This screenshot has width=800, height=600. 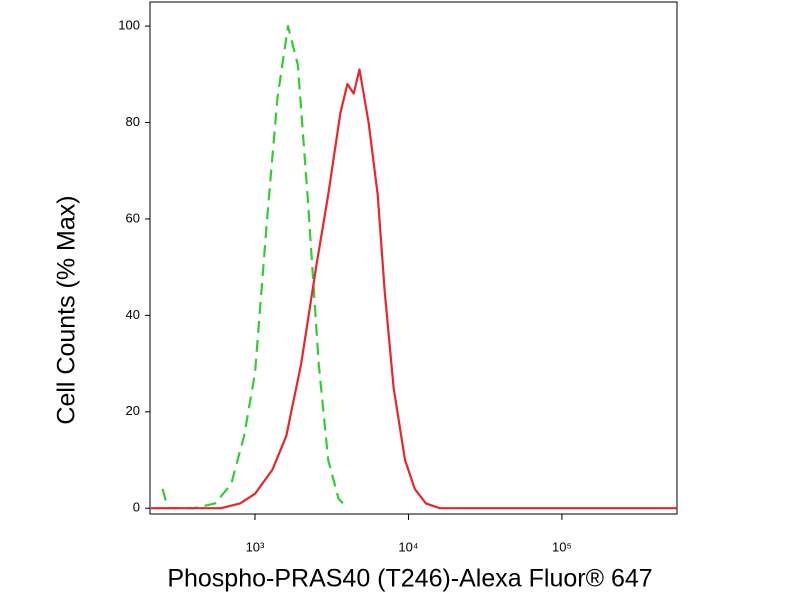 What do you see at coordinates (133, 314) in the screenshot?
I see `y-tick-label: 40` at bounding box center [133, 314].